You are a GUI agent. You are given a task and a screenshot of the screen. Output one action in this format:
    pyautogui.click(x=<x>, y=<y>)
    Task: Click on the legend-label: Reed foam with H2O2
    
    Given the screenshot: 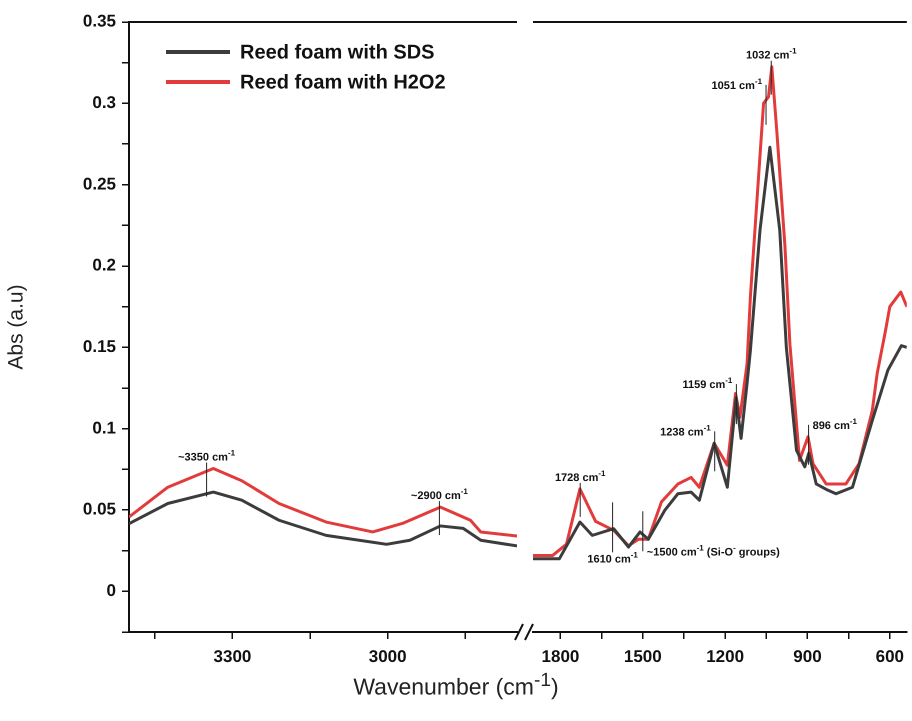 What is the action you would take?
    pyautogui.click(x=343, y=83)
    